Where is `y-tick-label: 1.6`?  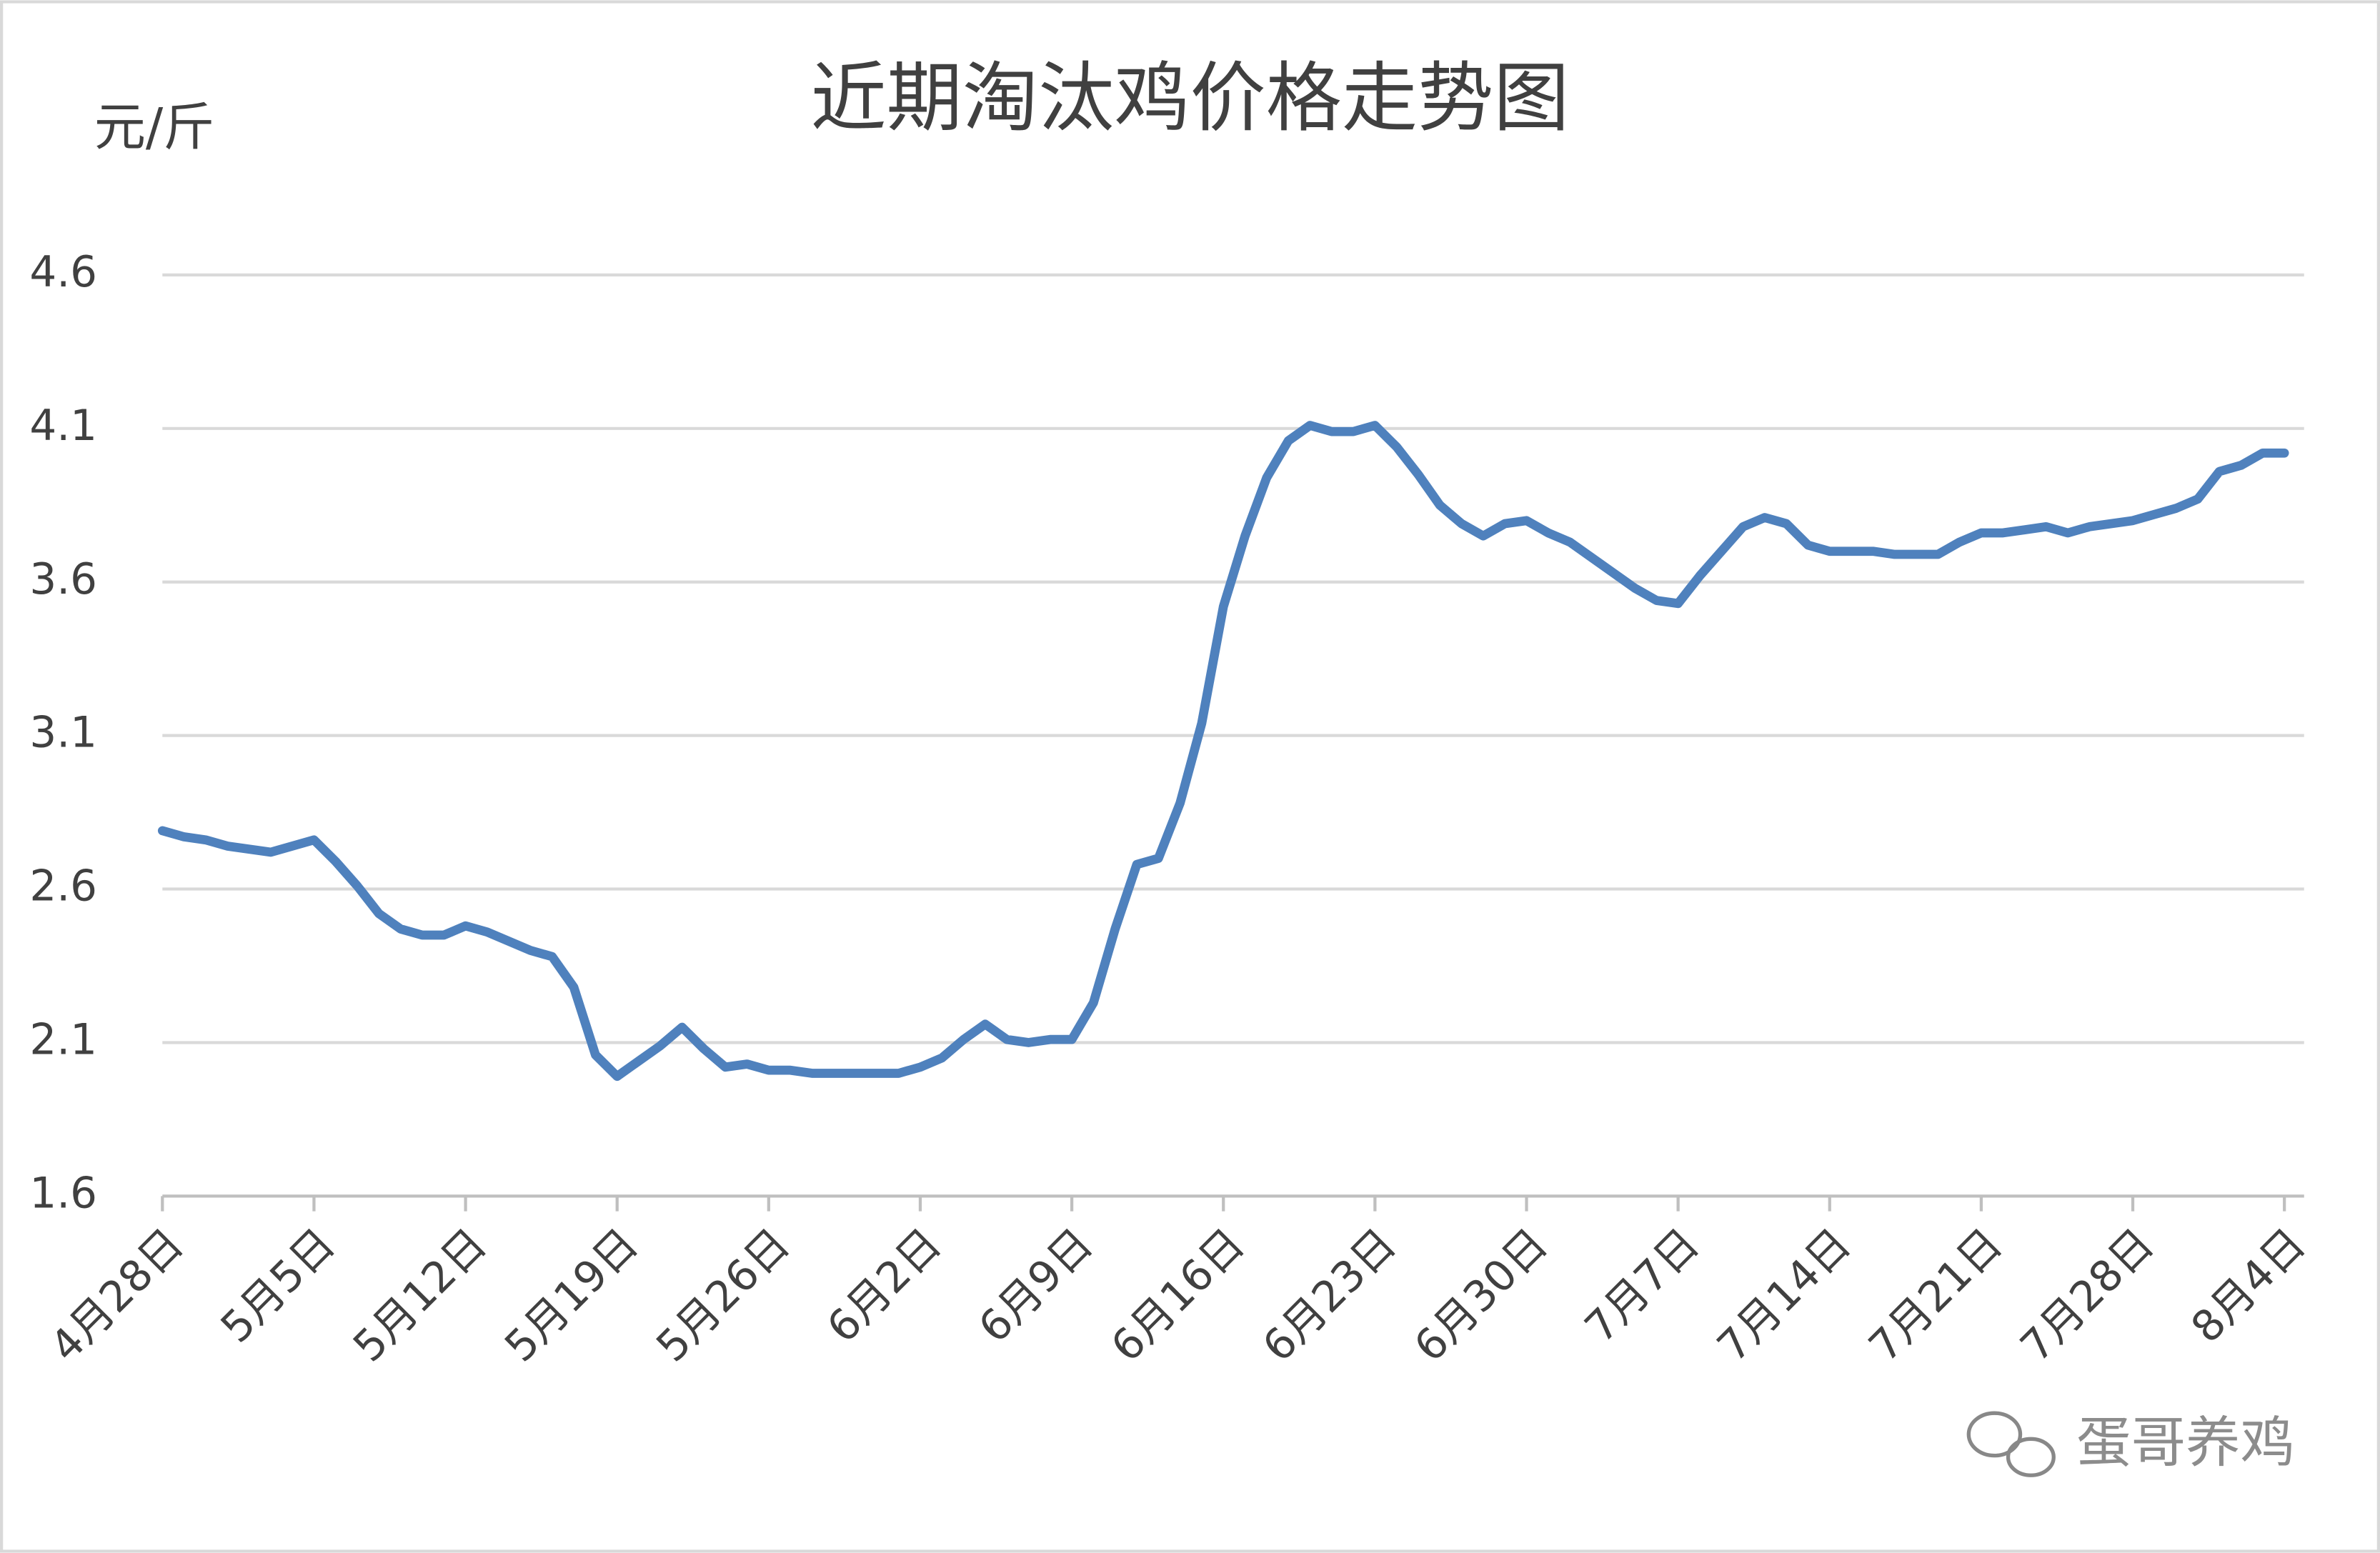
y-tick-label: 1.6 is located at coordinates (63, 1193).